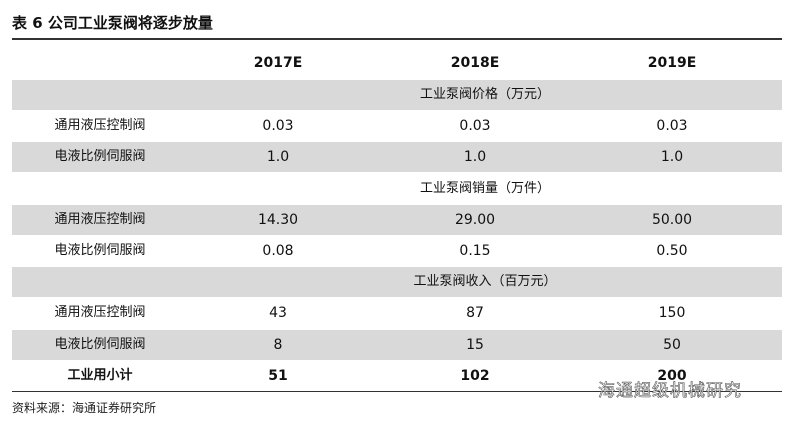  Describe the element at coordinates (397, 63) in the screenshot. I see `header-row: 2017E 2018E 2019E` at that location.